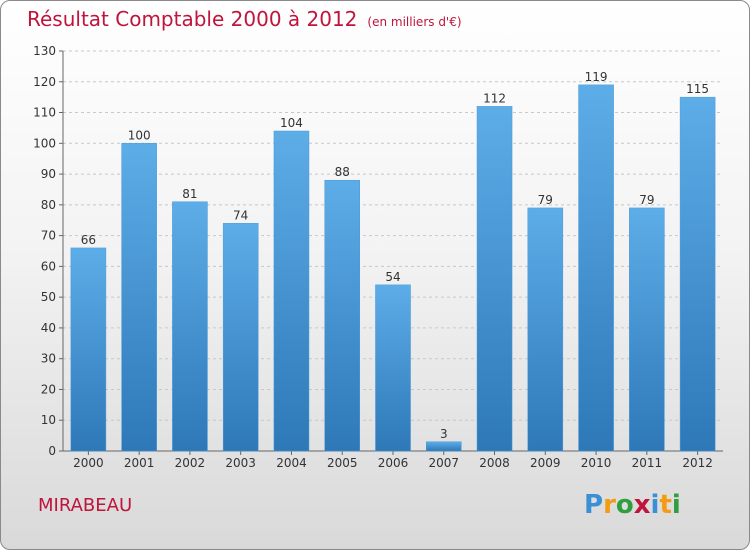 The width and height of the screenshot is (750, 550). Describe the element at coordinates (48, 297) in the screenshot. I see `y-tick-label: 50` at that location.